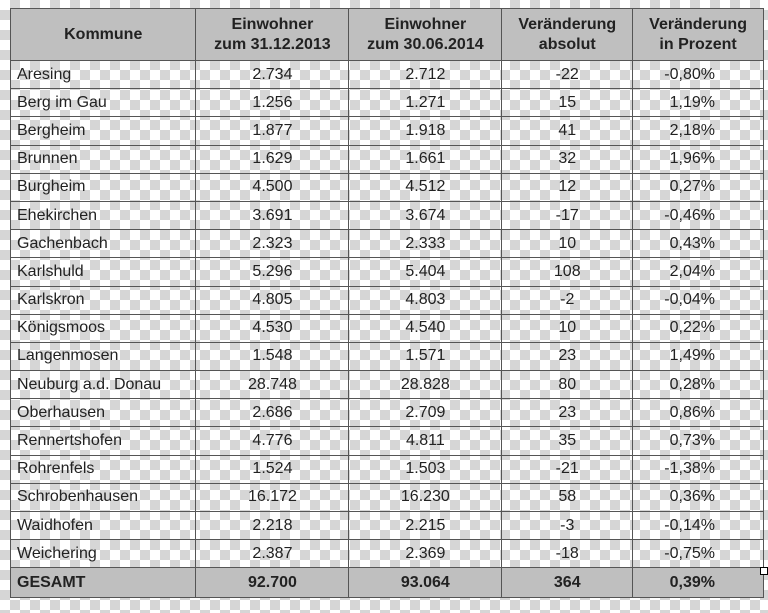 This screenshot has width=768, height=613. What do you see at coordinates (103, 159) in the screenshot?
I see `cell-kommune: Brunnen` at bounding box center [103, 159].